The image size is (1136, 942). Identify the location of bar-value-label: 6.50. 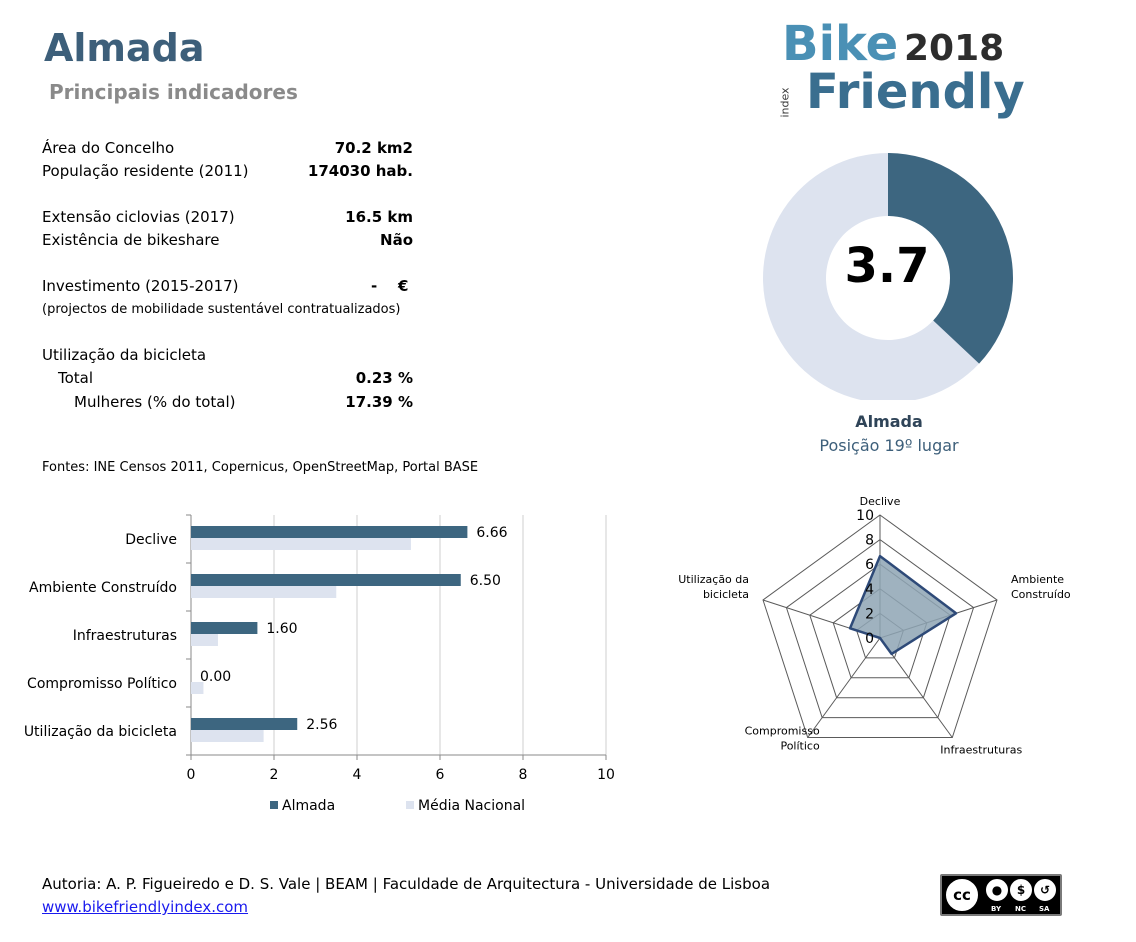
(485, 581).